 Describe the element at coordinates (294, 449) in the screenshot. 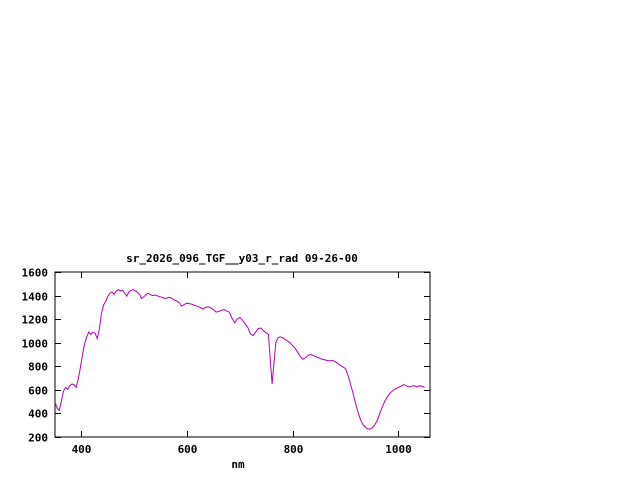

I see `x-tick-label: 800` at that location.